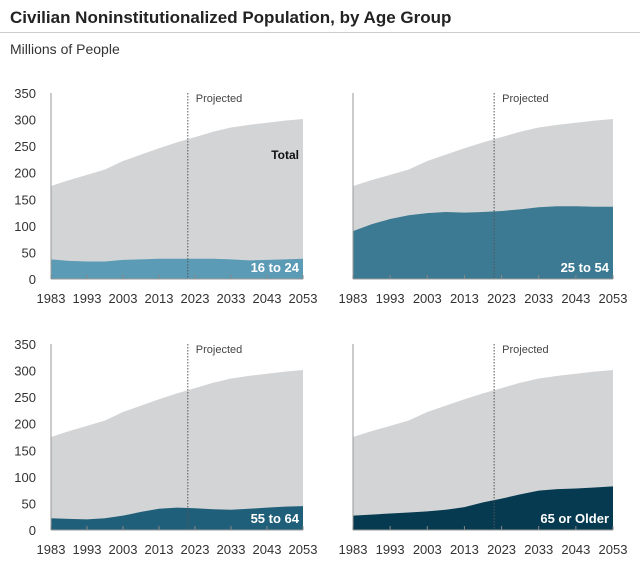 This screenshot has width=640, height=566. What do you see at coordinates (574, 518) in the screenshot?
I see `series-label: 65 or Older` at bounding box center [574, 518].